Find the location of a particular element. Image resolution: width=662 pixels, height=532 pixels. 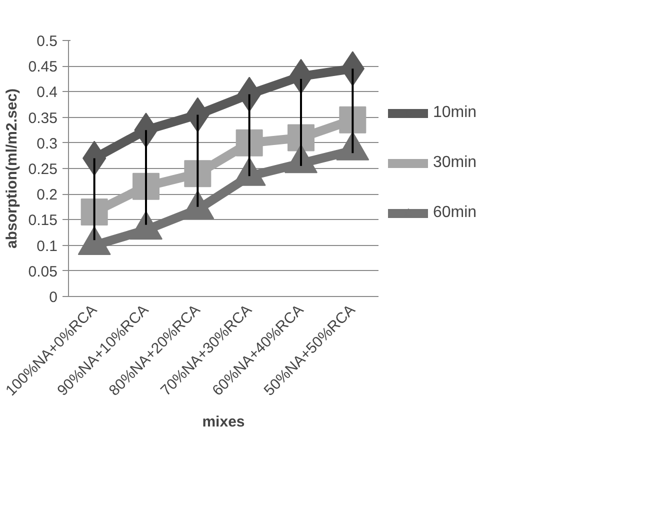

y-axis-title: absorption(ml/m2.sec) is located at coordinates (11, 168).